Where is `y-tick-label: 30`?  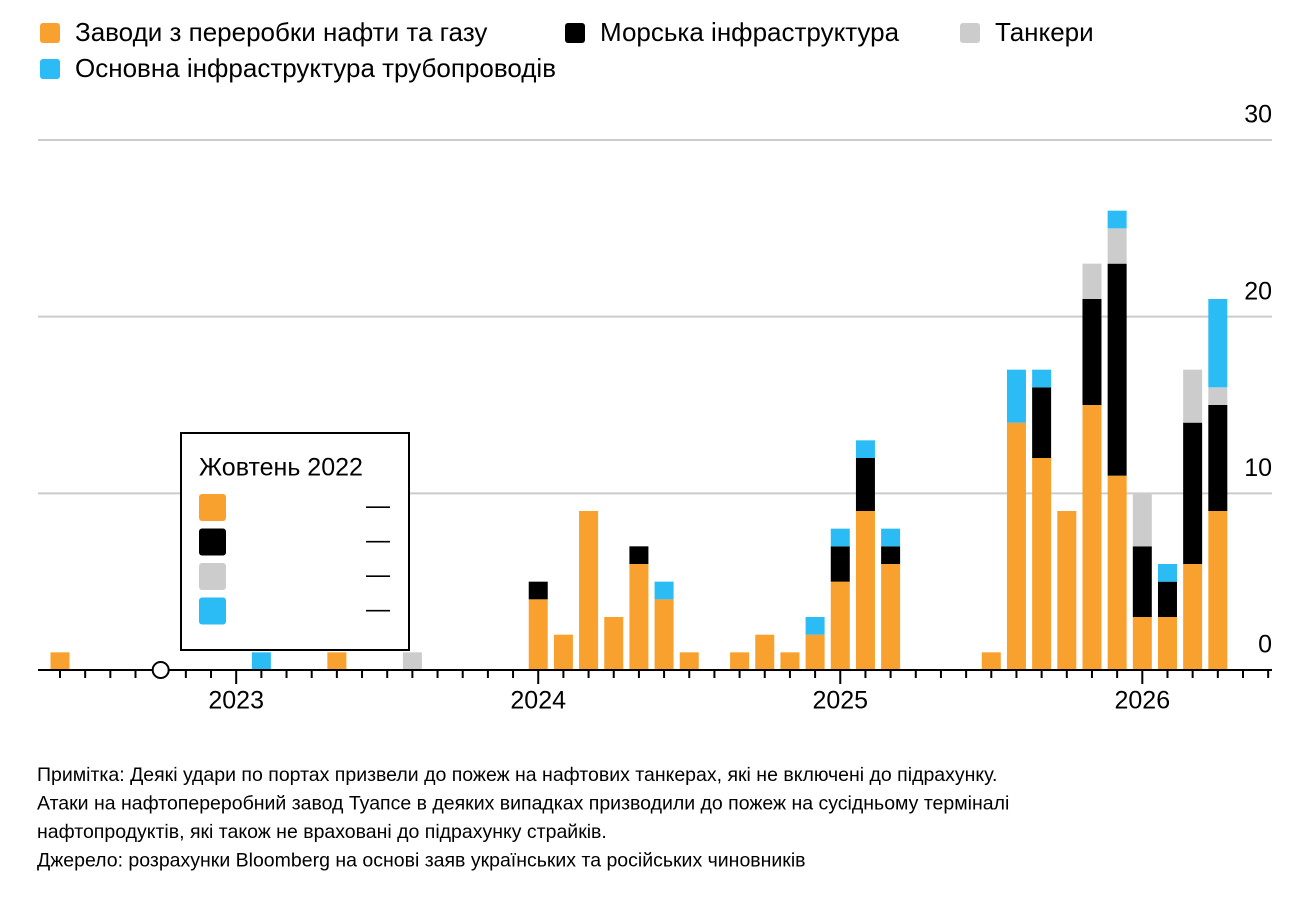 y-tick-label: 30 is located at coordinates (1258, 115).